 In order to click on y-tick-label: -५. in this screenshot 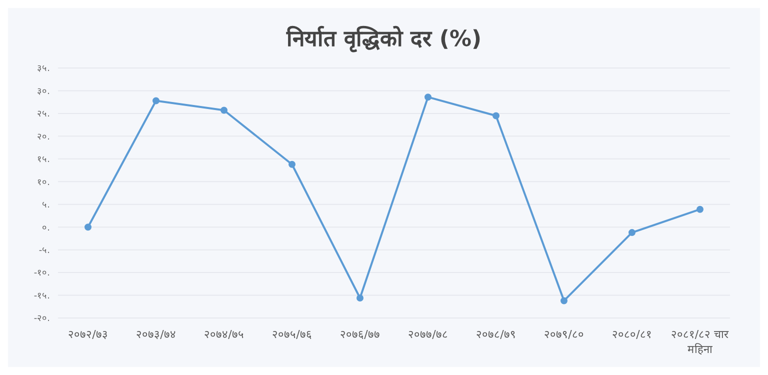, I will do `click(44, 251)`.